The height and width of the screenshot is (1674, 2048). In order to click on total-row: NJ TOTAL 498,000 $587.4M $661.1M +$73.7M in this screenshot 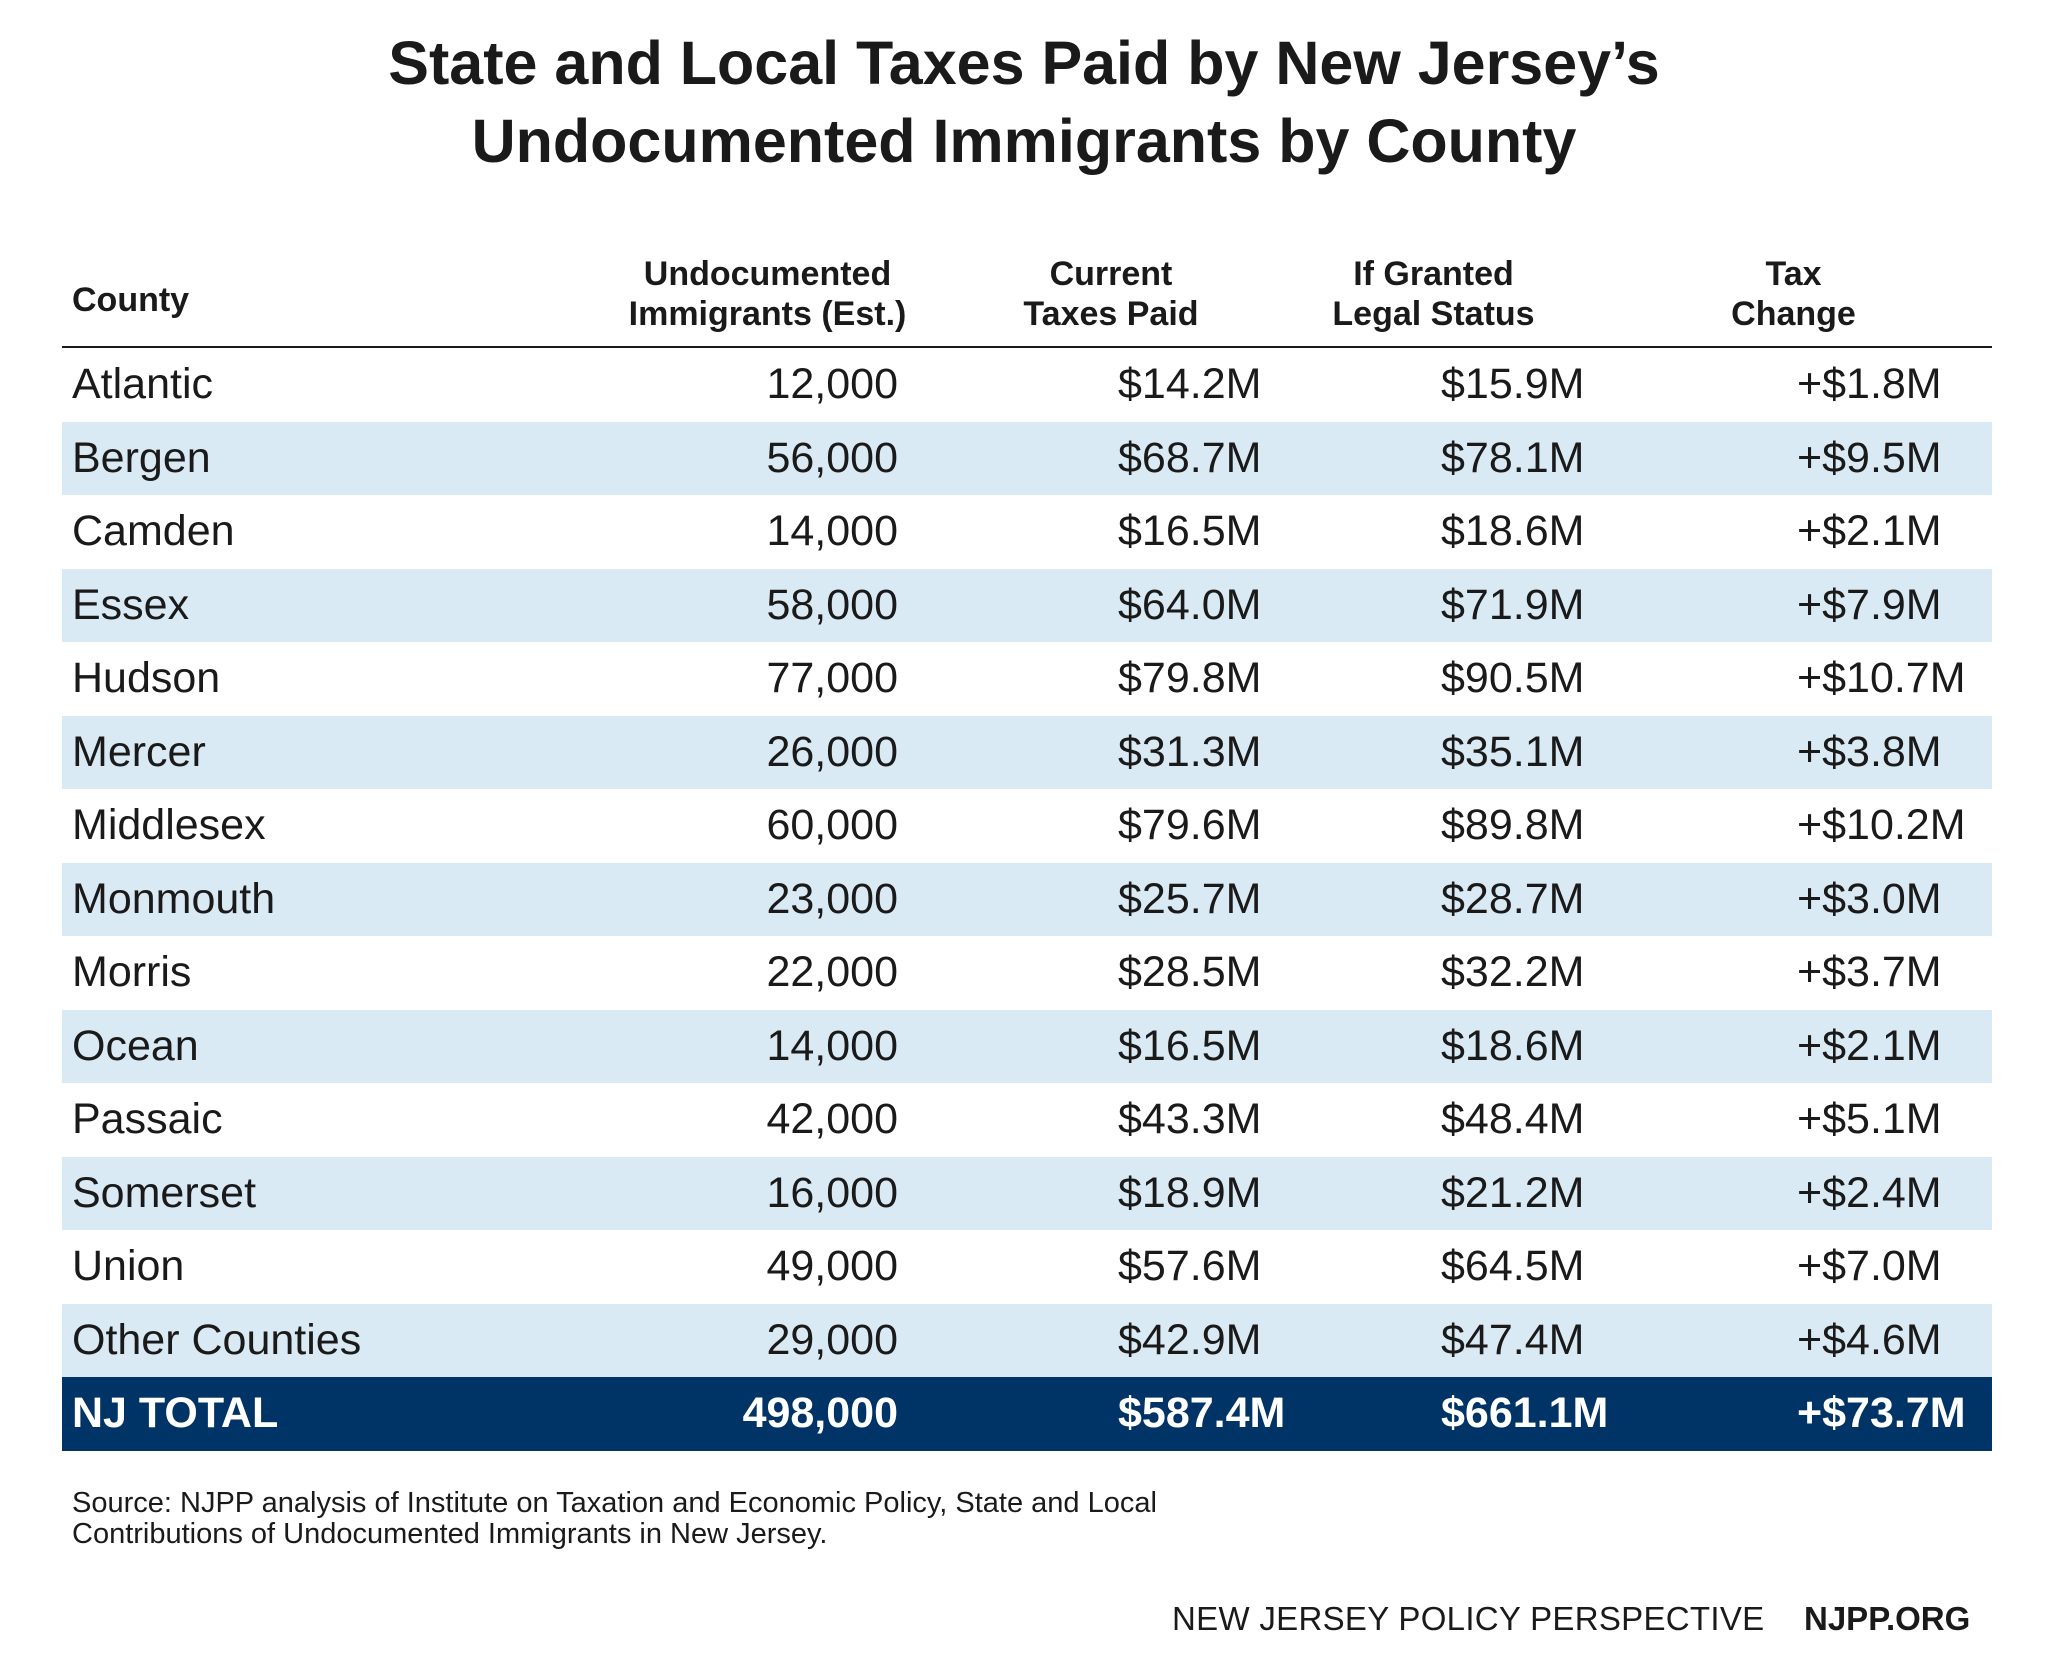, I will do `click(1027, 1414)`.